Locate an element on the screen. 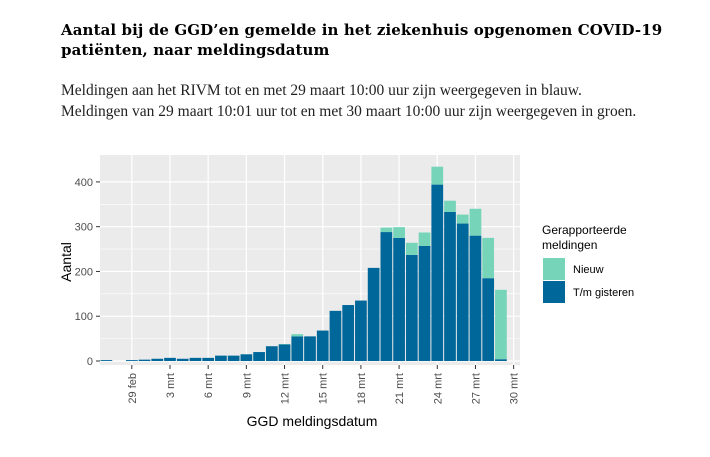  x-tick-label: 6 mrt is located at coordinates (209, 385).